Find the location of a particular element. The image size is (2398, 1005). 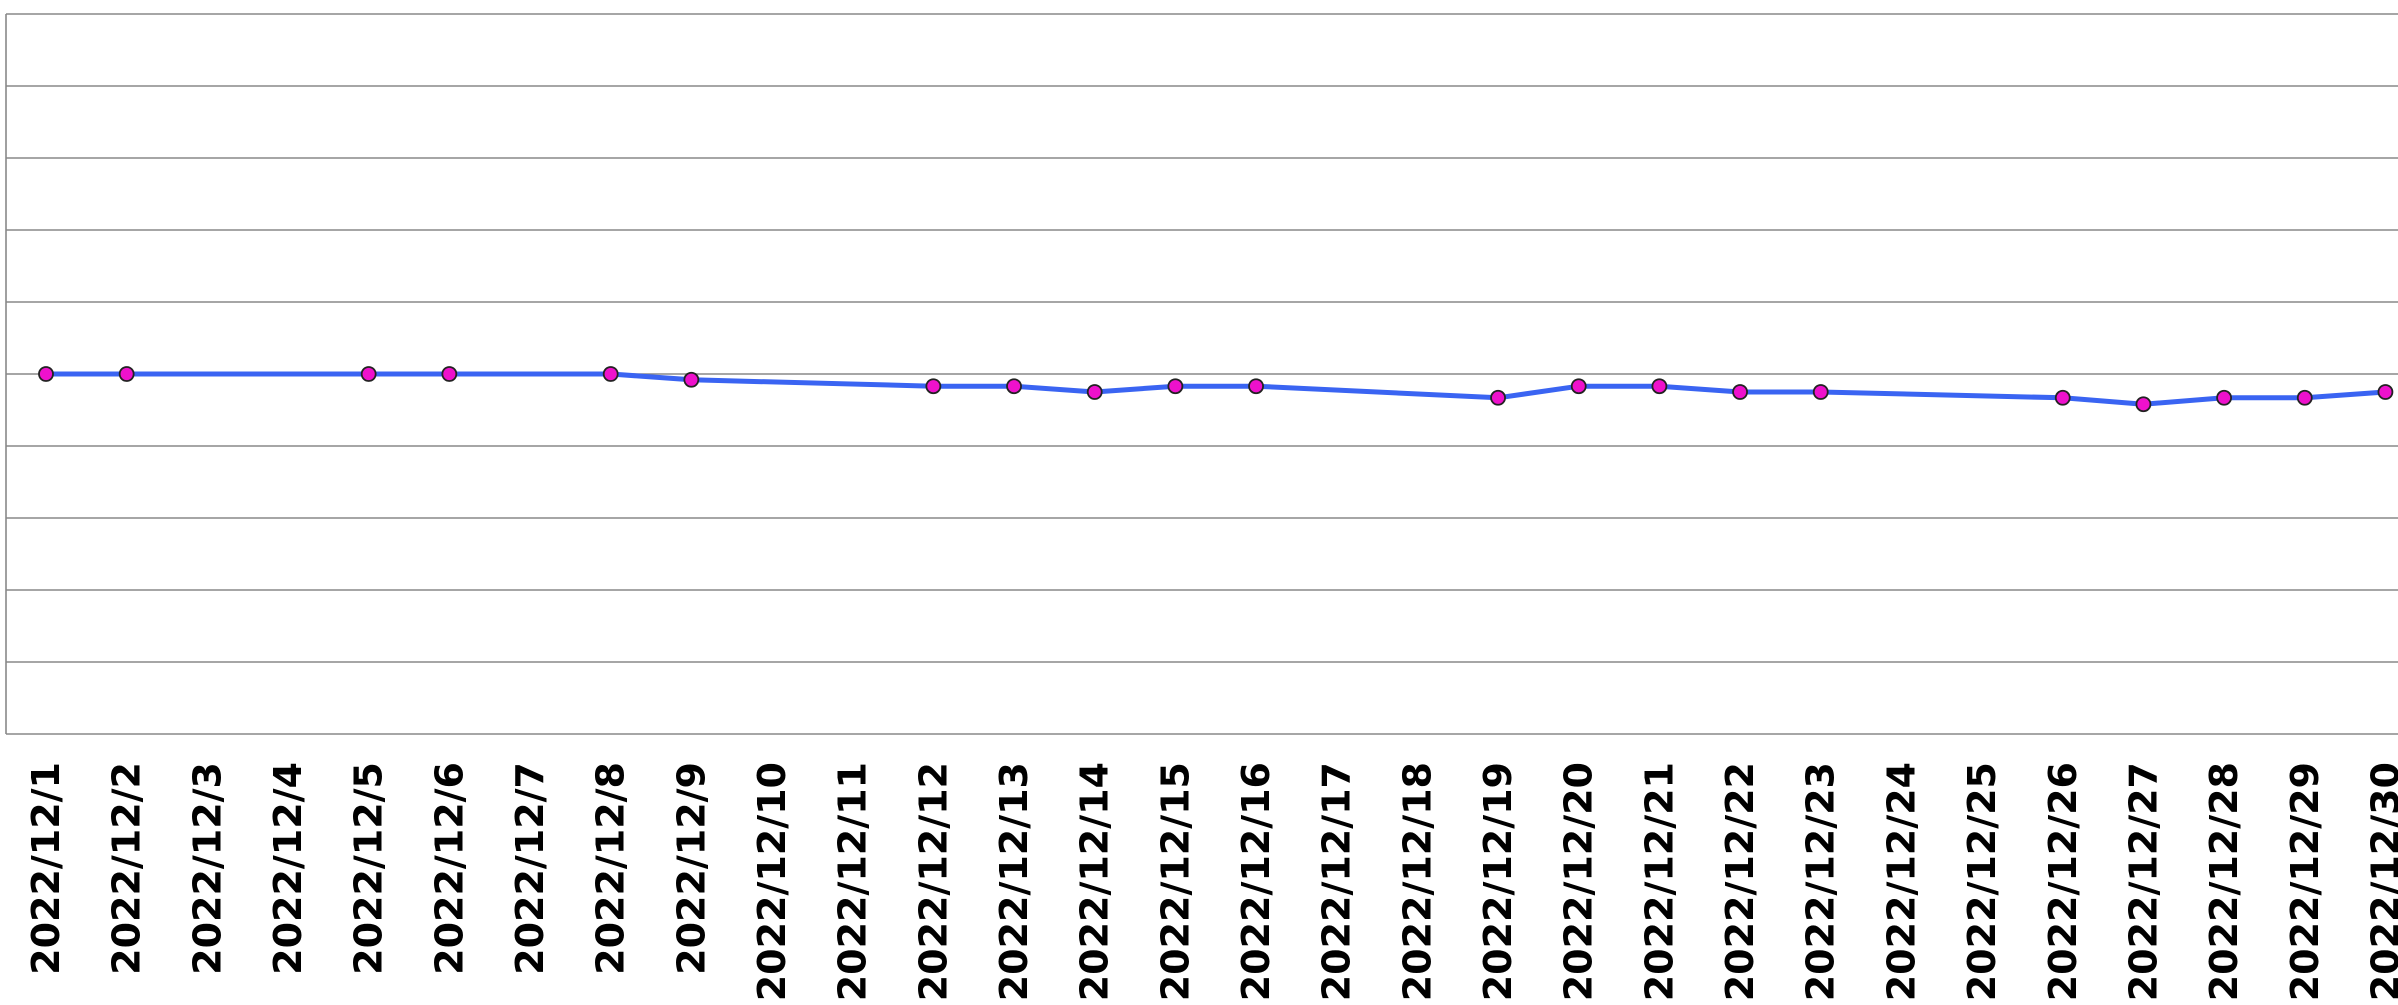

x-tick-label: 2022/12/11 is located at coordinates (853, 881).